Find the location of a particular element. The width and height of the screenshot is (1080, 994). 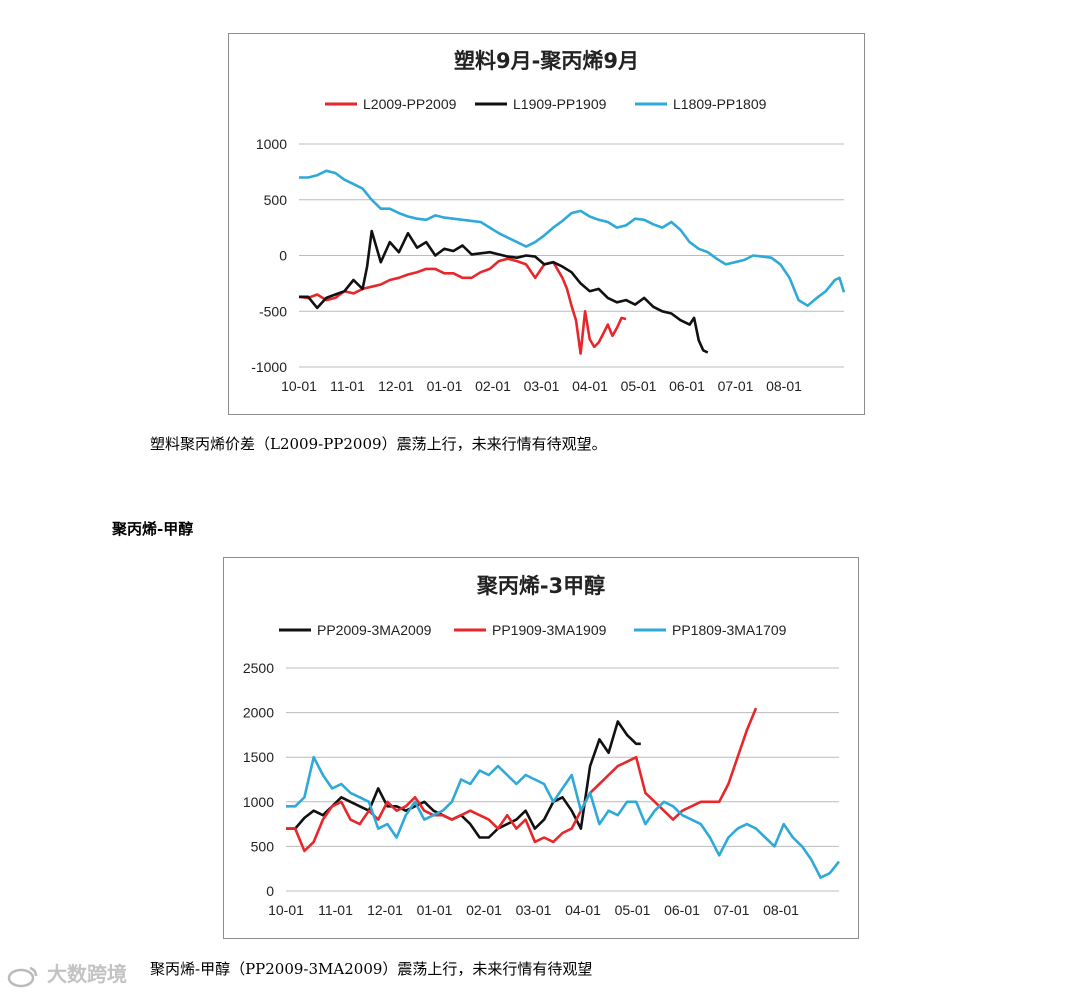

legend-label: L2009-PP2009 is located at coordinates (410, 104).